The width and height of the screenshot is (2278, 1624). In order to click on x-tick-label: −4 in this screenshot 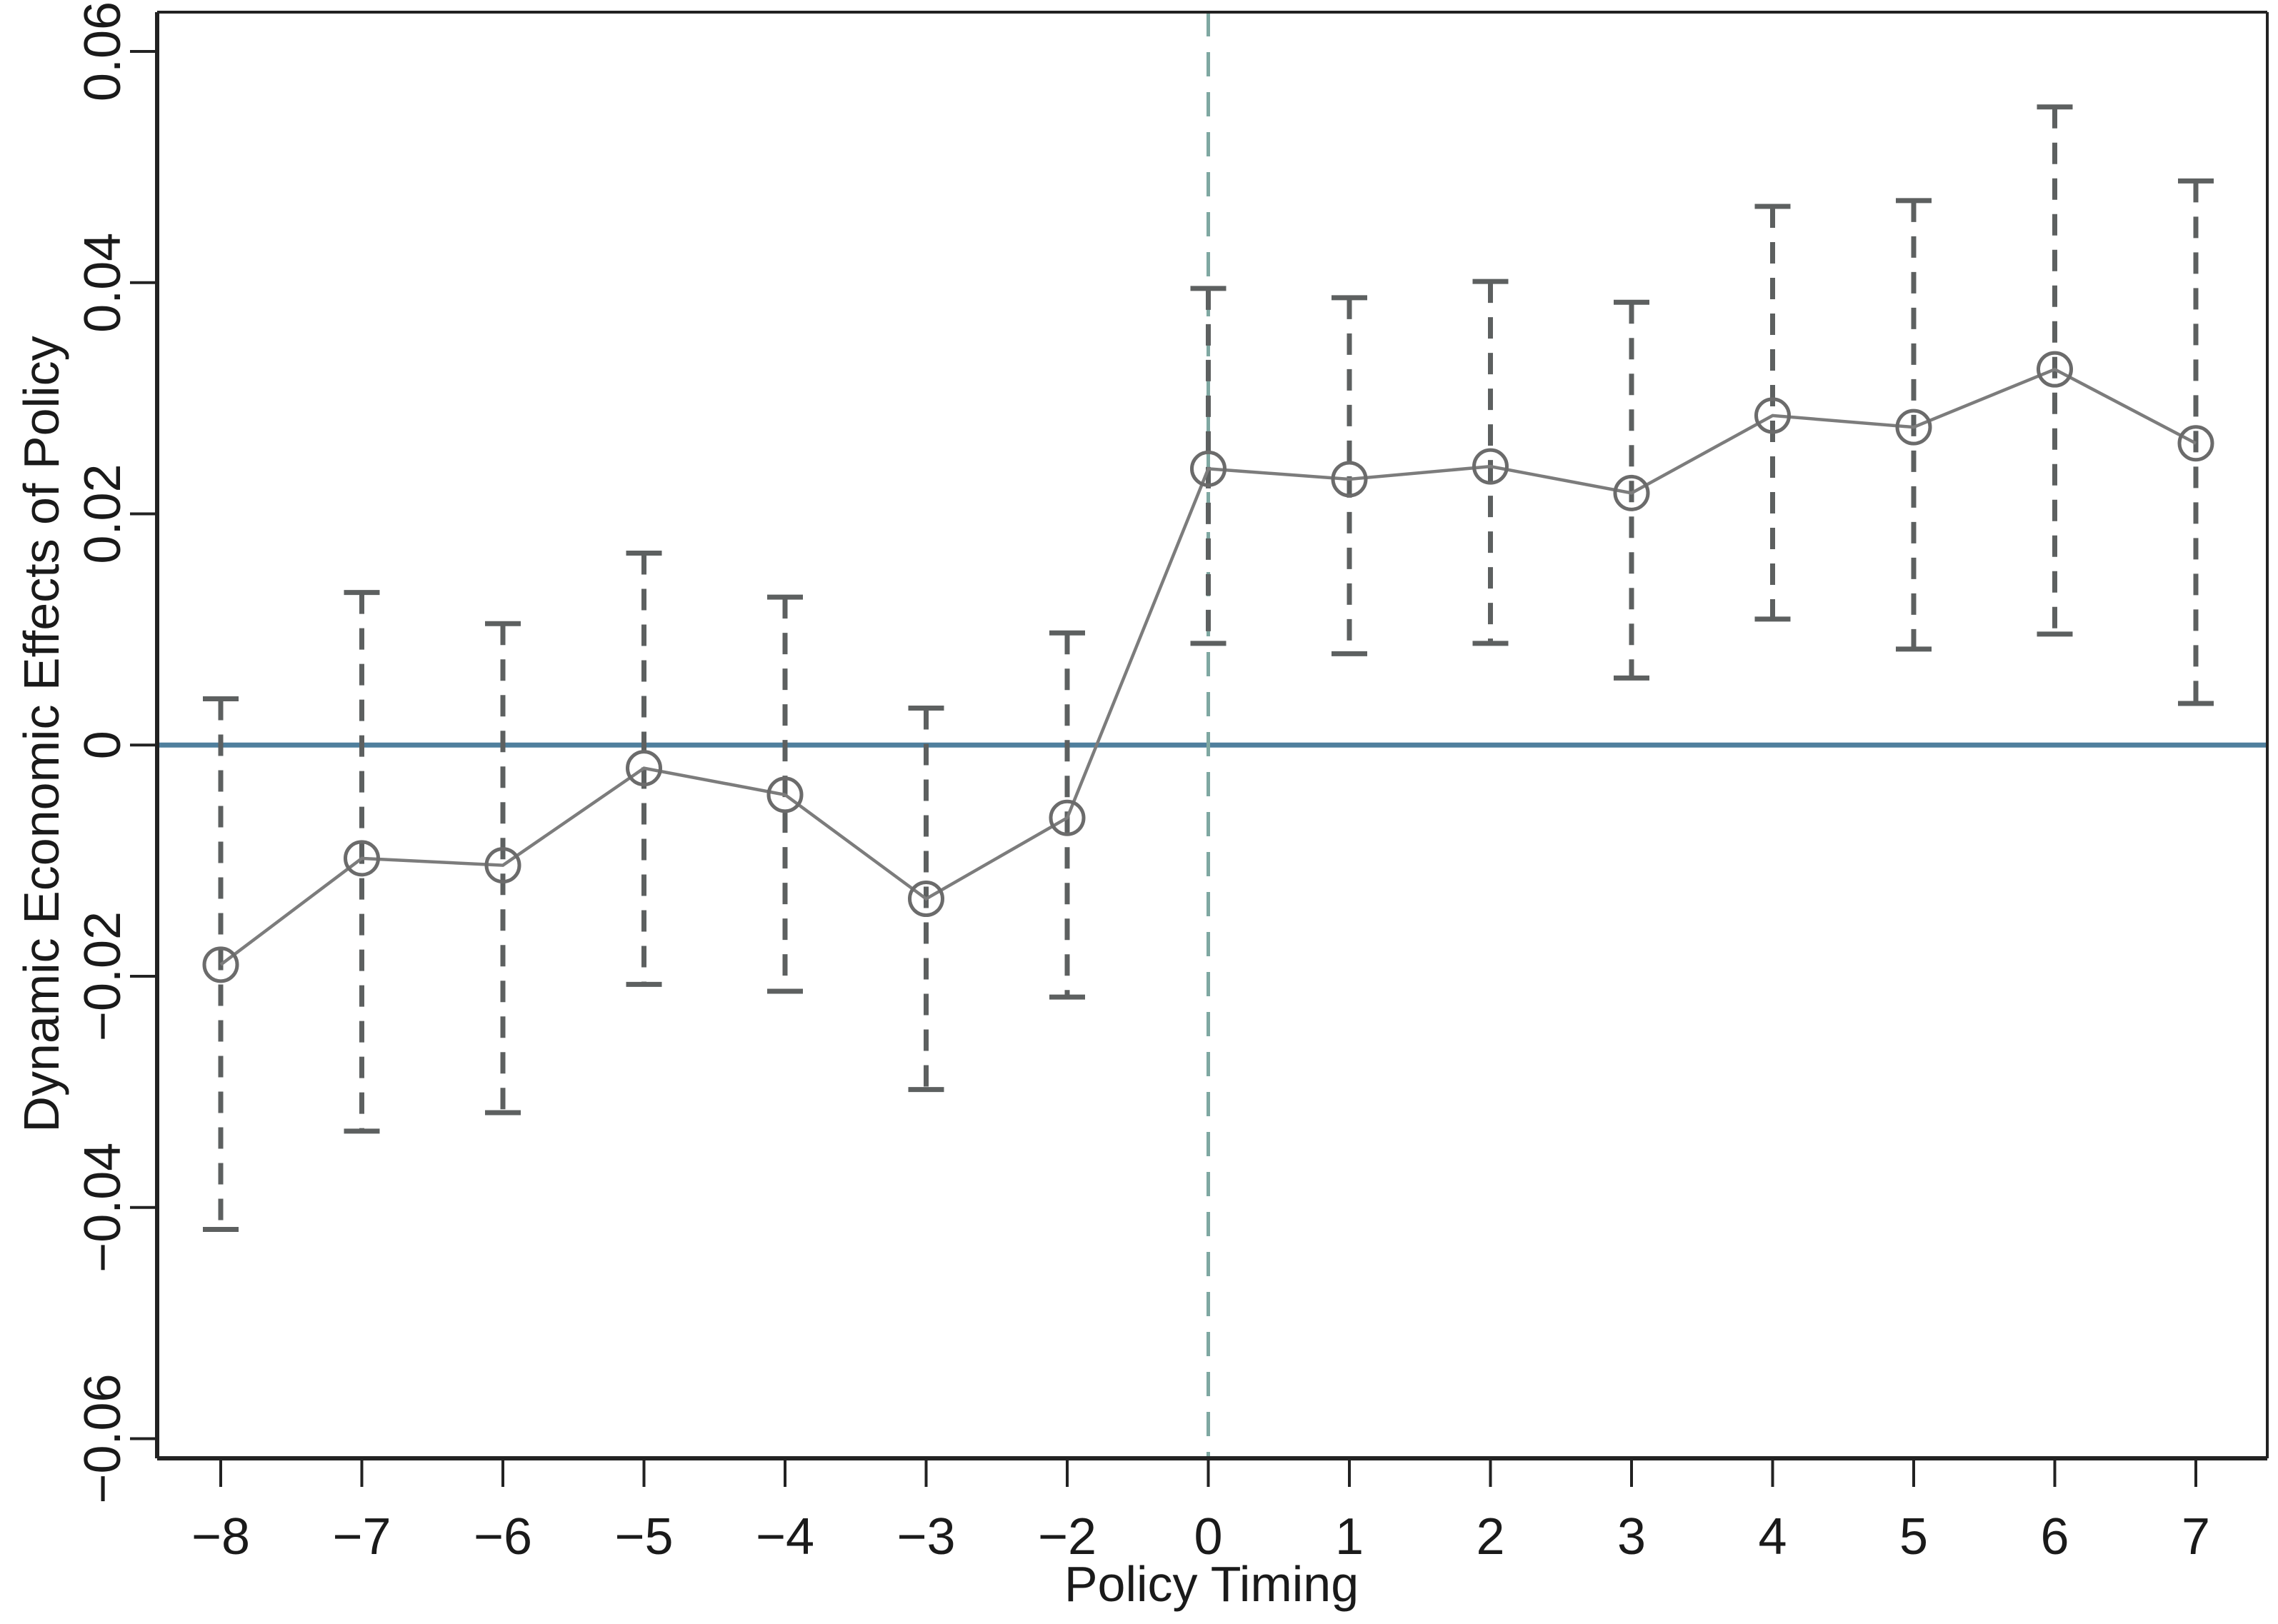, I will do `click(785, 1536)`.